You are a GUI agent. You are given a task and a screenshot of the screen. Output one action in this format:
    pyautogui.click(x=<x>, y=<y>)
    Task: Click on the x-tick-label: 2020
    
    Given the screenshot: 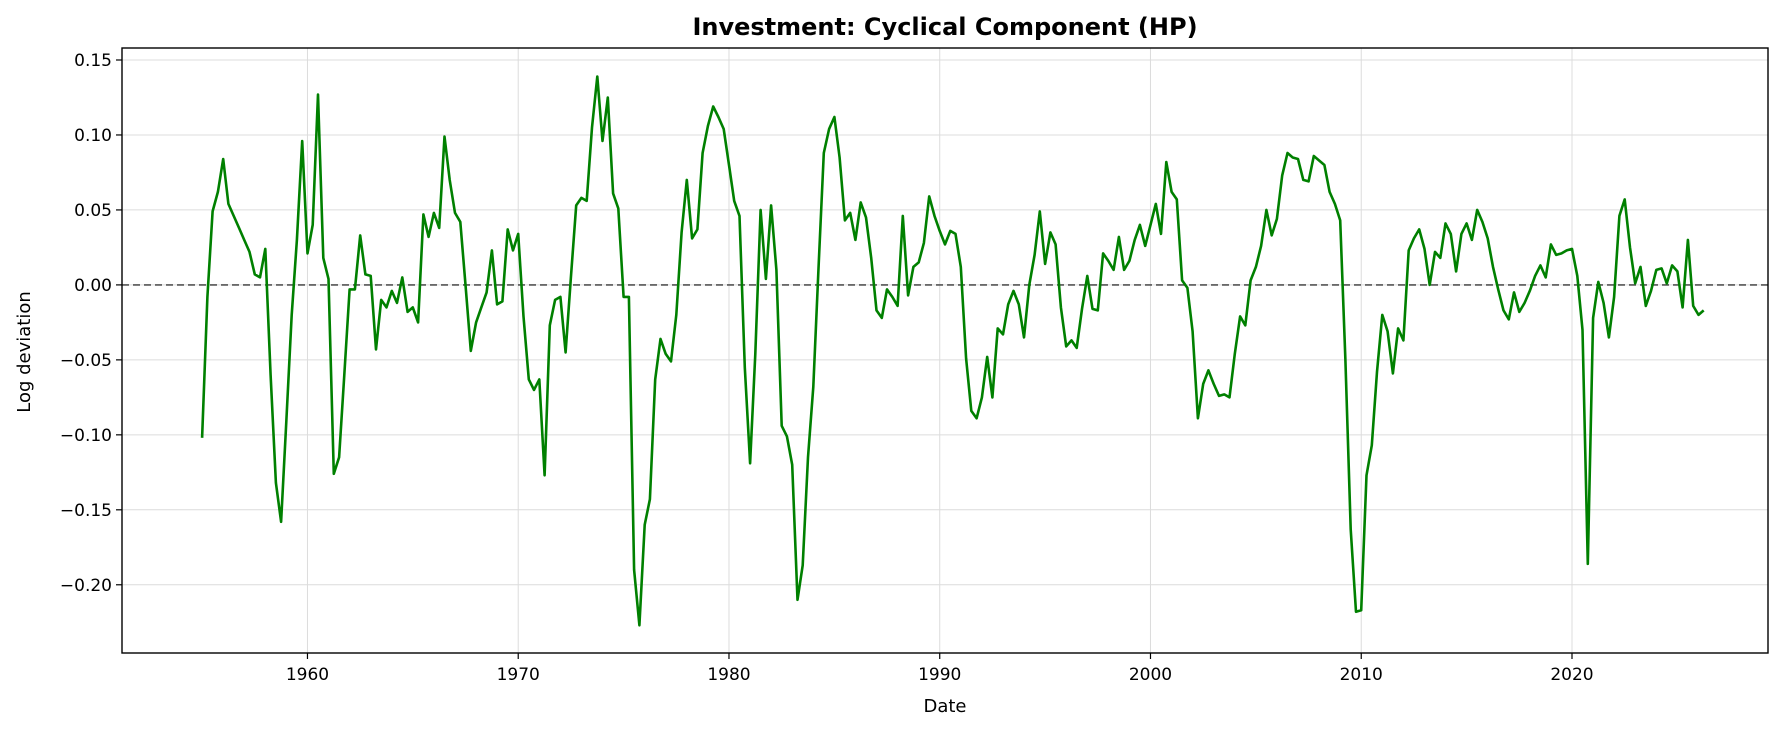 What is the action you would take?
    pyautogui.click(x=1571, y=675)
    